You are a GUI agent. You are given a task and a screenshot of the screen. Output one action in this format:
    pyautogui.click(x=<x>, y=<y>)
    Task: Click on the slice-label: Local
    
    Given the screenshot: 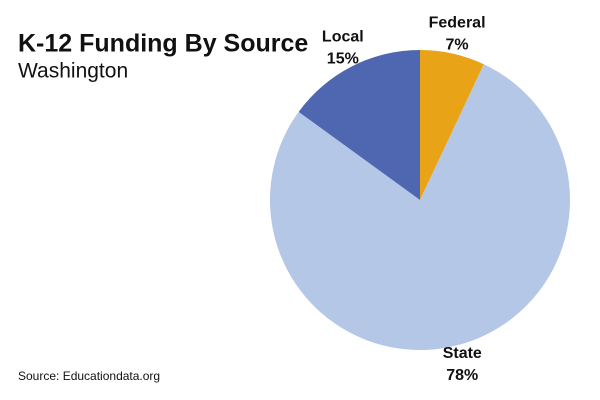 What is the action you would take?
    pyautogui.click(x=343, y=37)
    